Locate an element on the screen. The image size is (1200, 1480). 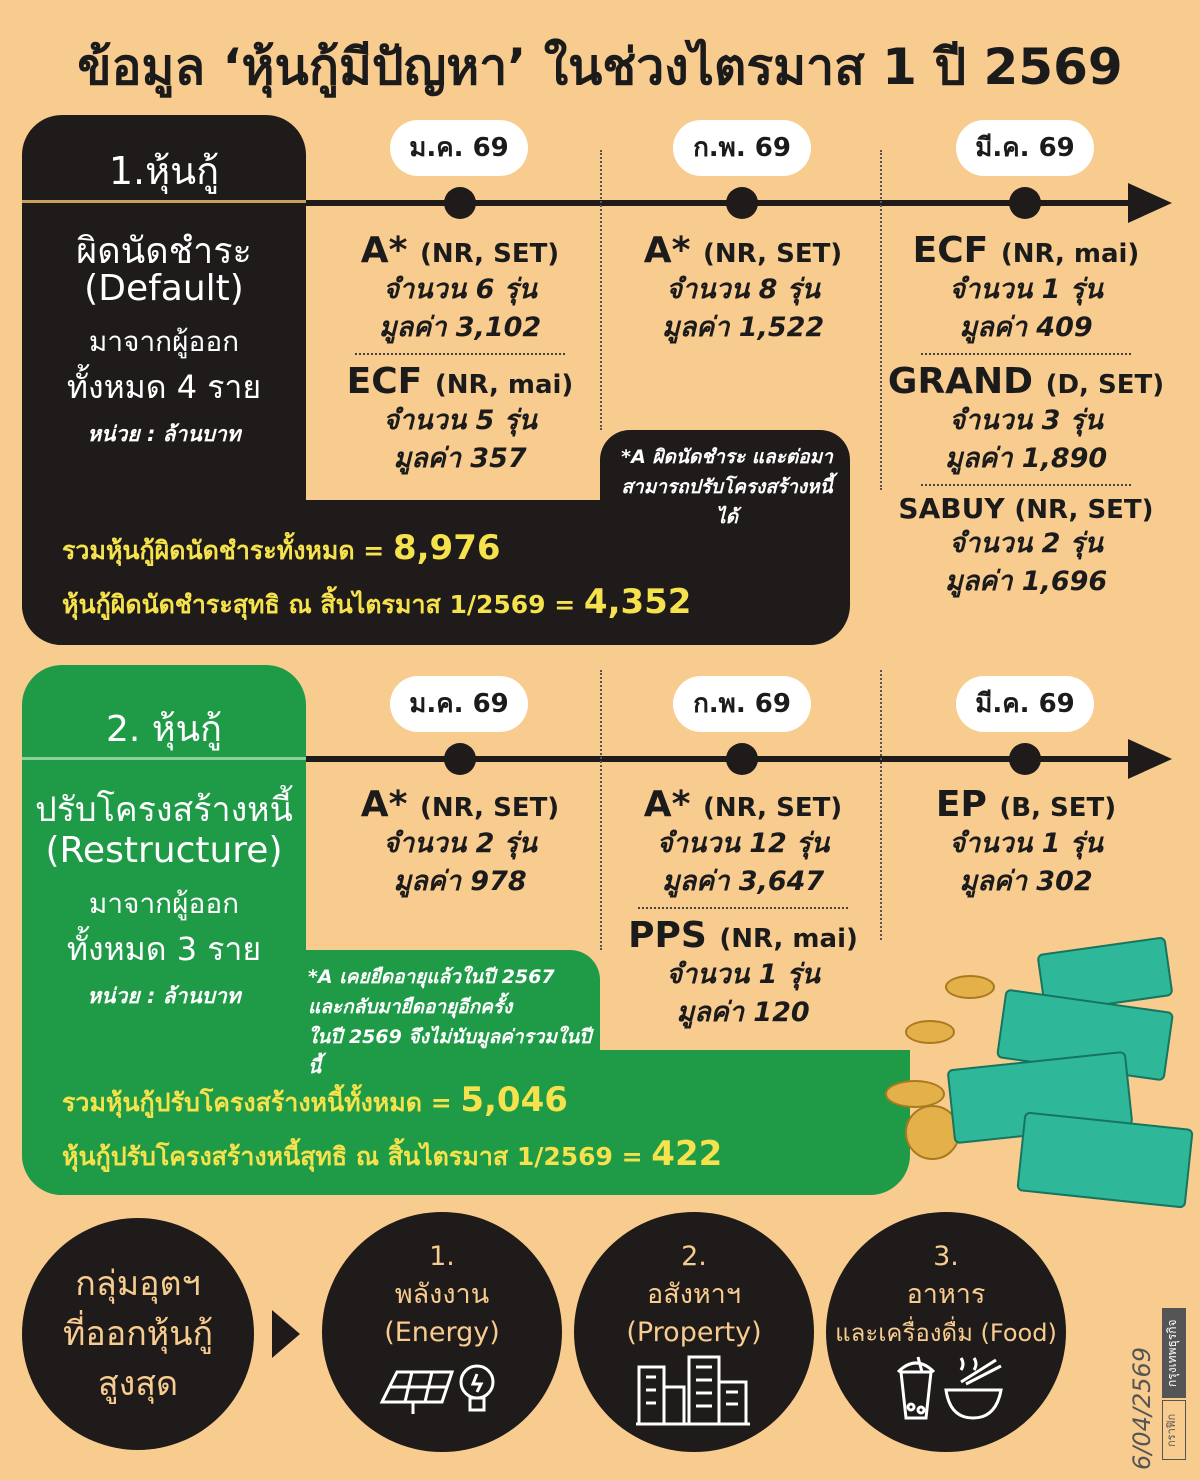
issue-count: จำนวน 6 รุ่น is located at coordinates (460, 289).